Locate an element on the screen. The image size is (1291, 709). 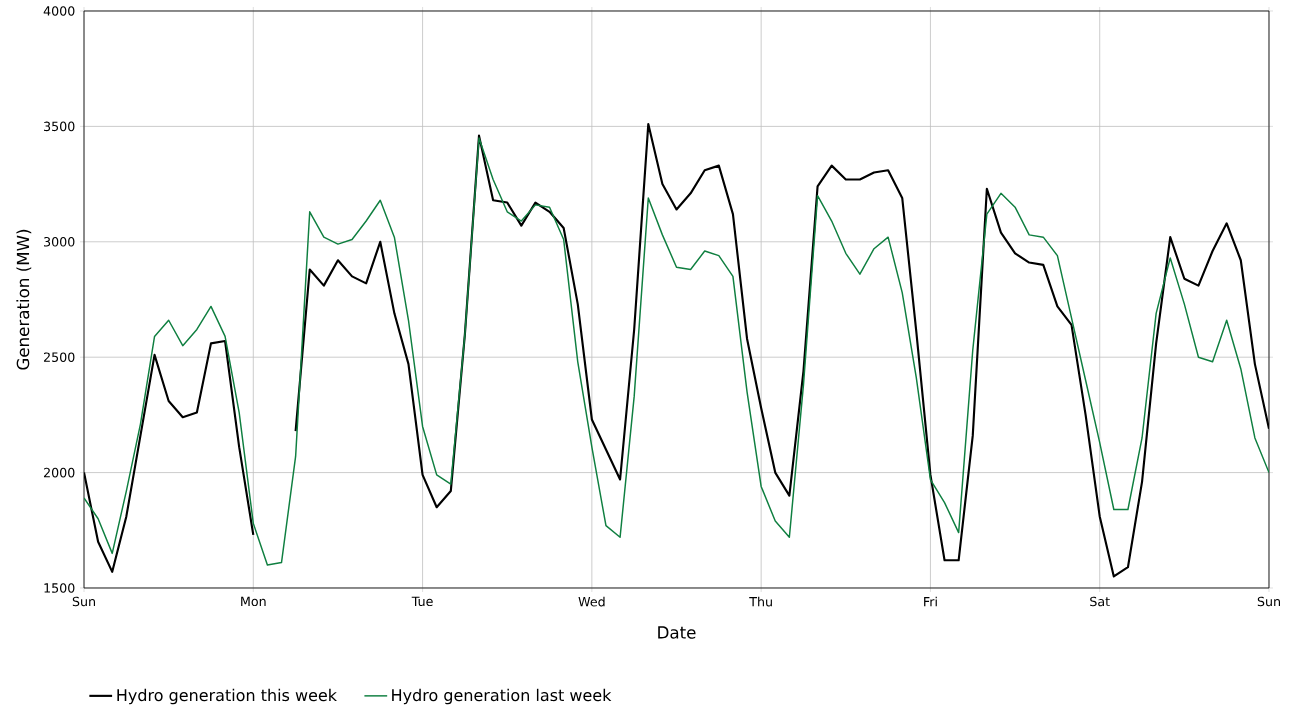
y-tick-label: 3500 is located at coordinates (59, 126).